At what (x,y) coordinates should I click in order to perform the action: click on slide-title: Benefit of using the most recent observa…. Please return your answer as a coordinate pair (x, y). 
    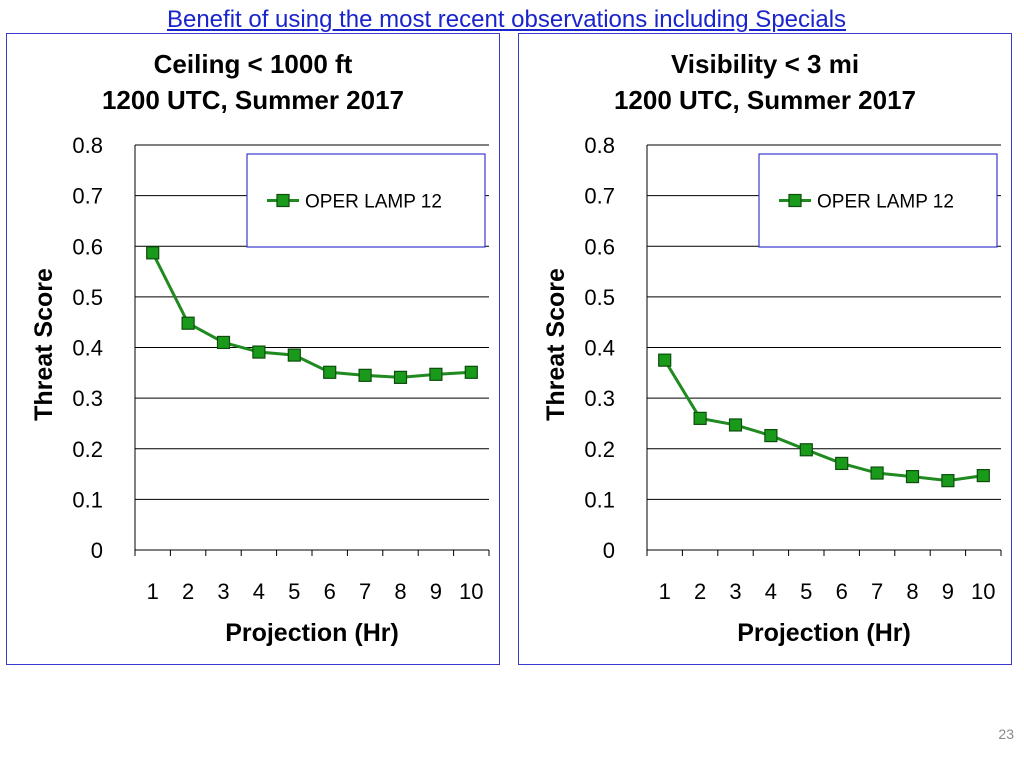
    Looking at the image, I should click on (506, 19).